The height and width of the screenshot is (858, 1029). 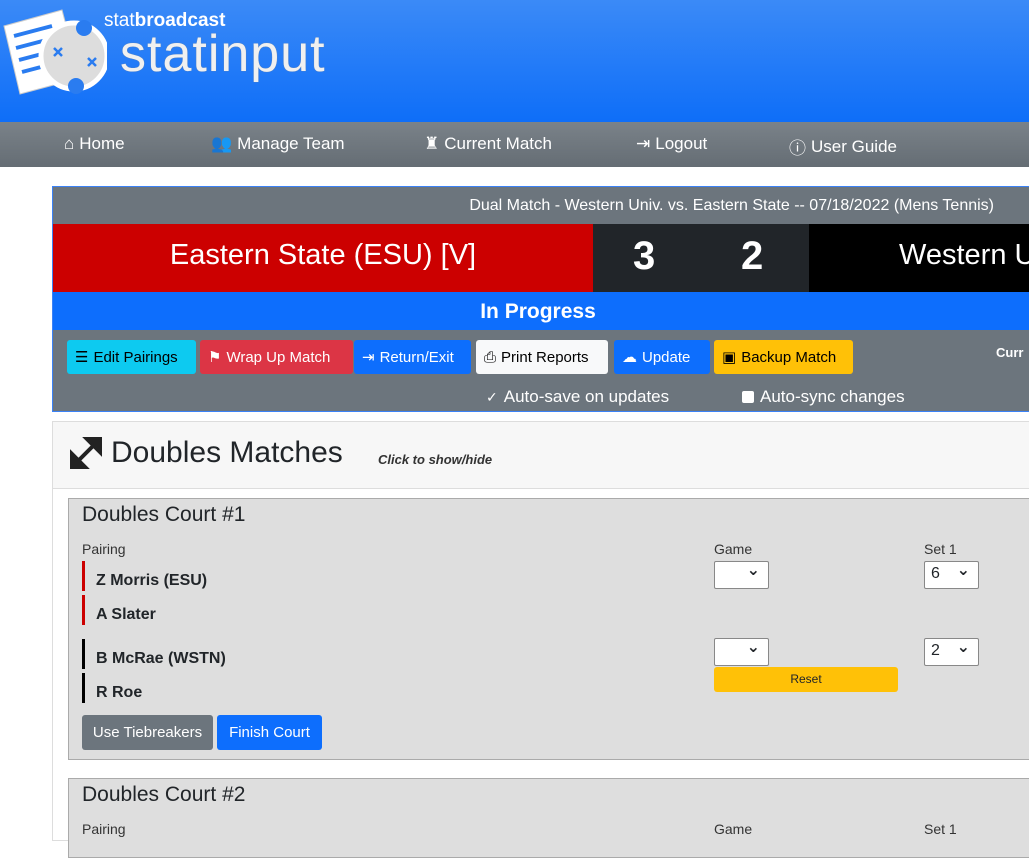 What do you see at coordinates (69, 143) in the screenshot?
I see `home-icon: ⌂` at bounding box center [69, 143].